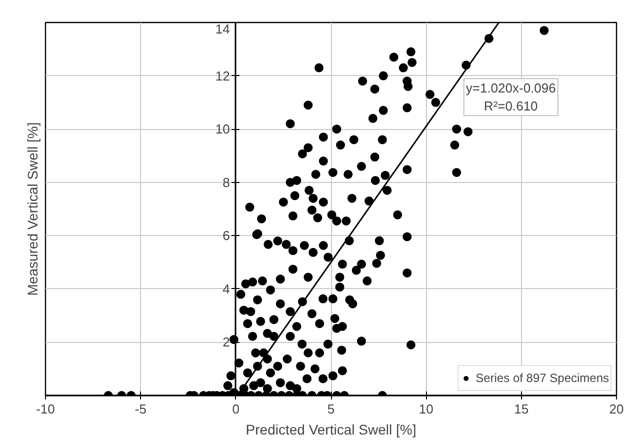  What do you see at coordinates (32, 209) in the screenshot?
I see `y-axis-title: Measured Vertical Swell [%]` at bounding box center [32, 209].